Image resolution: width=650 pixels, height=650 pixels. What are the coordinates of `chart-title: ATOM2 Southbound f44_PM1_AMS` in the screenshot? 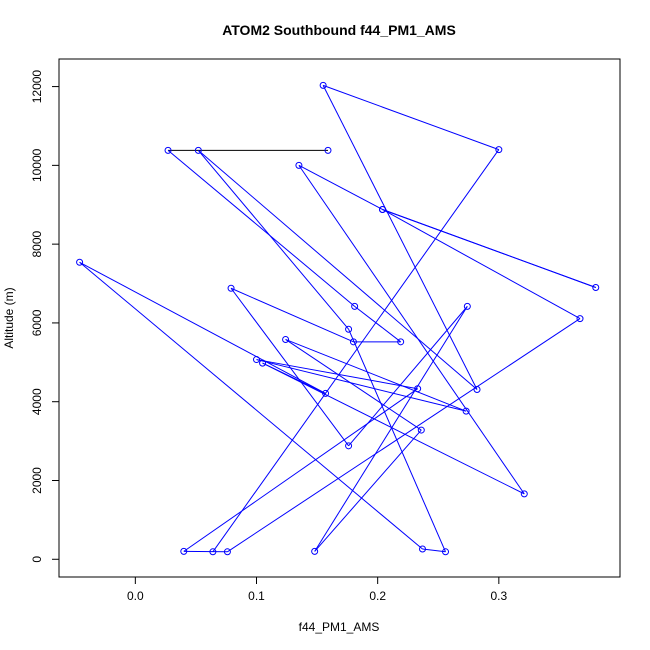 It's located at (339, 30).